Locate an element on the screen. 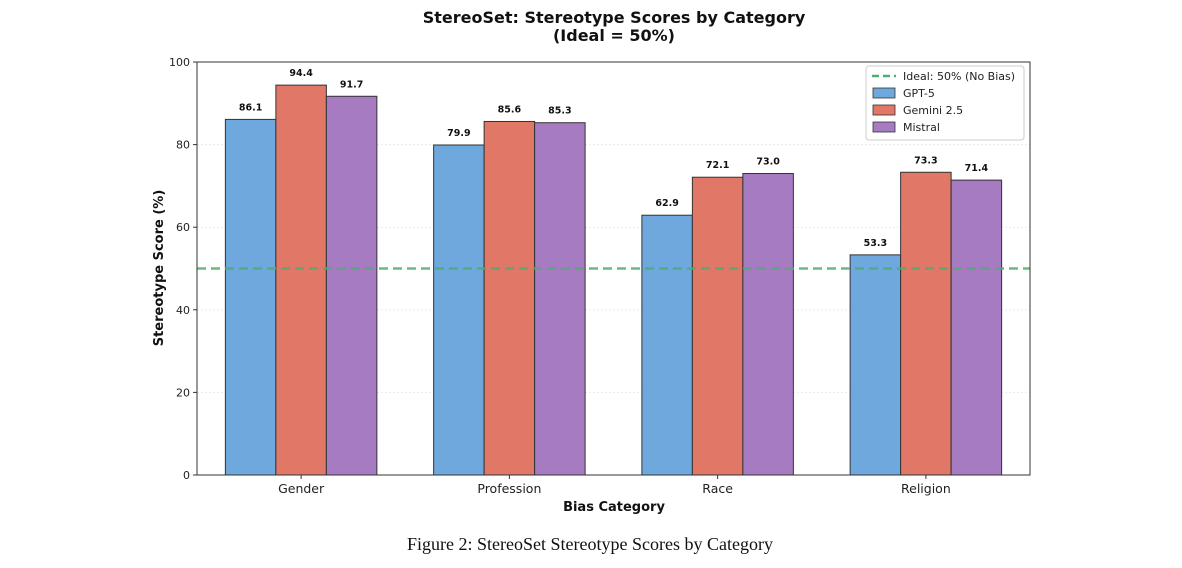 This screenshot has width=1182, height=568. legend-gpt5-label: GPT-5 is located at coordinates (919, 93).